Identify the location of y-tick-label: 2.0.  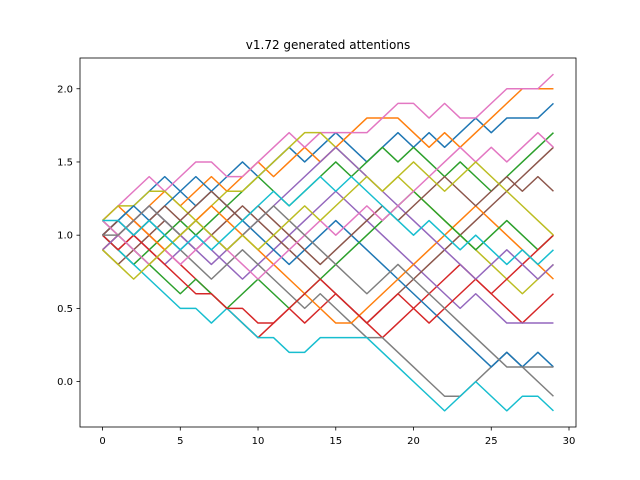
(65, 89).